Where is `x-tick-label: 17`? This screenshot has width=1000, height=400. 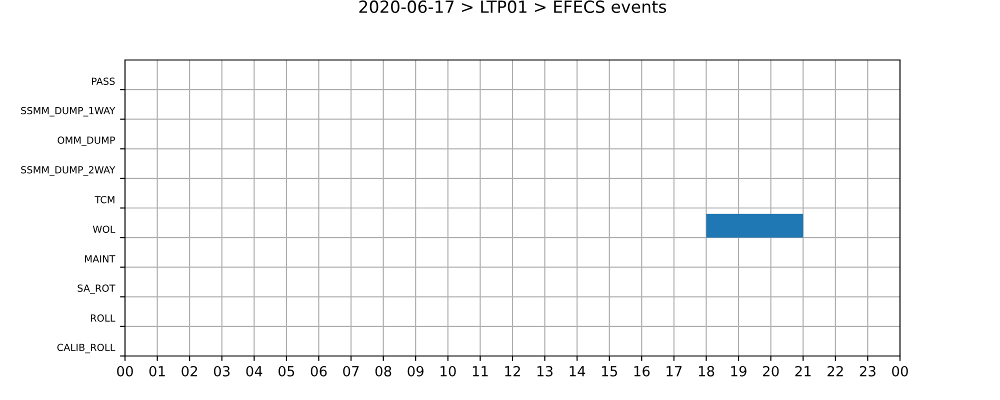
x-tick-label: 17 is located at coordinates (674, 371).